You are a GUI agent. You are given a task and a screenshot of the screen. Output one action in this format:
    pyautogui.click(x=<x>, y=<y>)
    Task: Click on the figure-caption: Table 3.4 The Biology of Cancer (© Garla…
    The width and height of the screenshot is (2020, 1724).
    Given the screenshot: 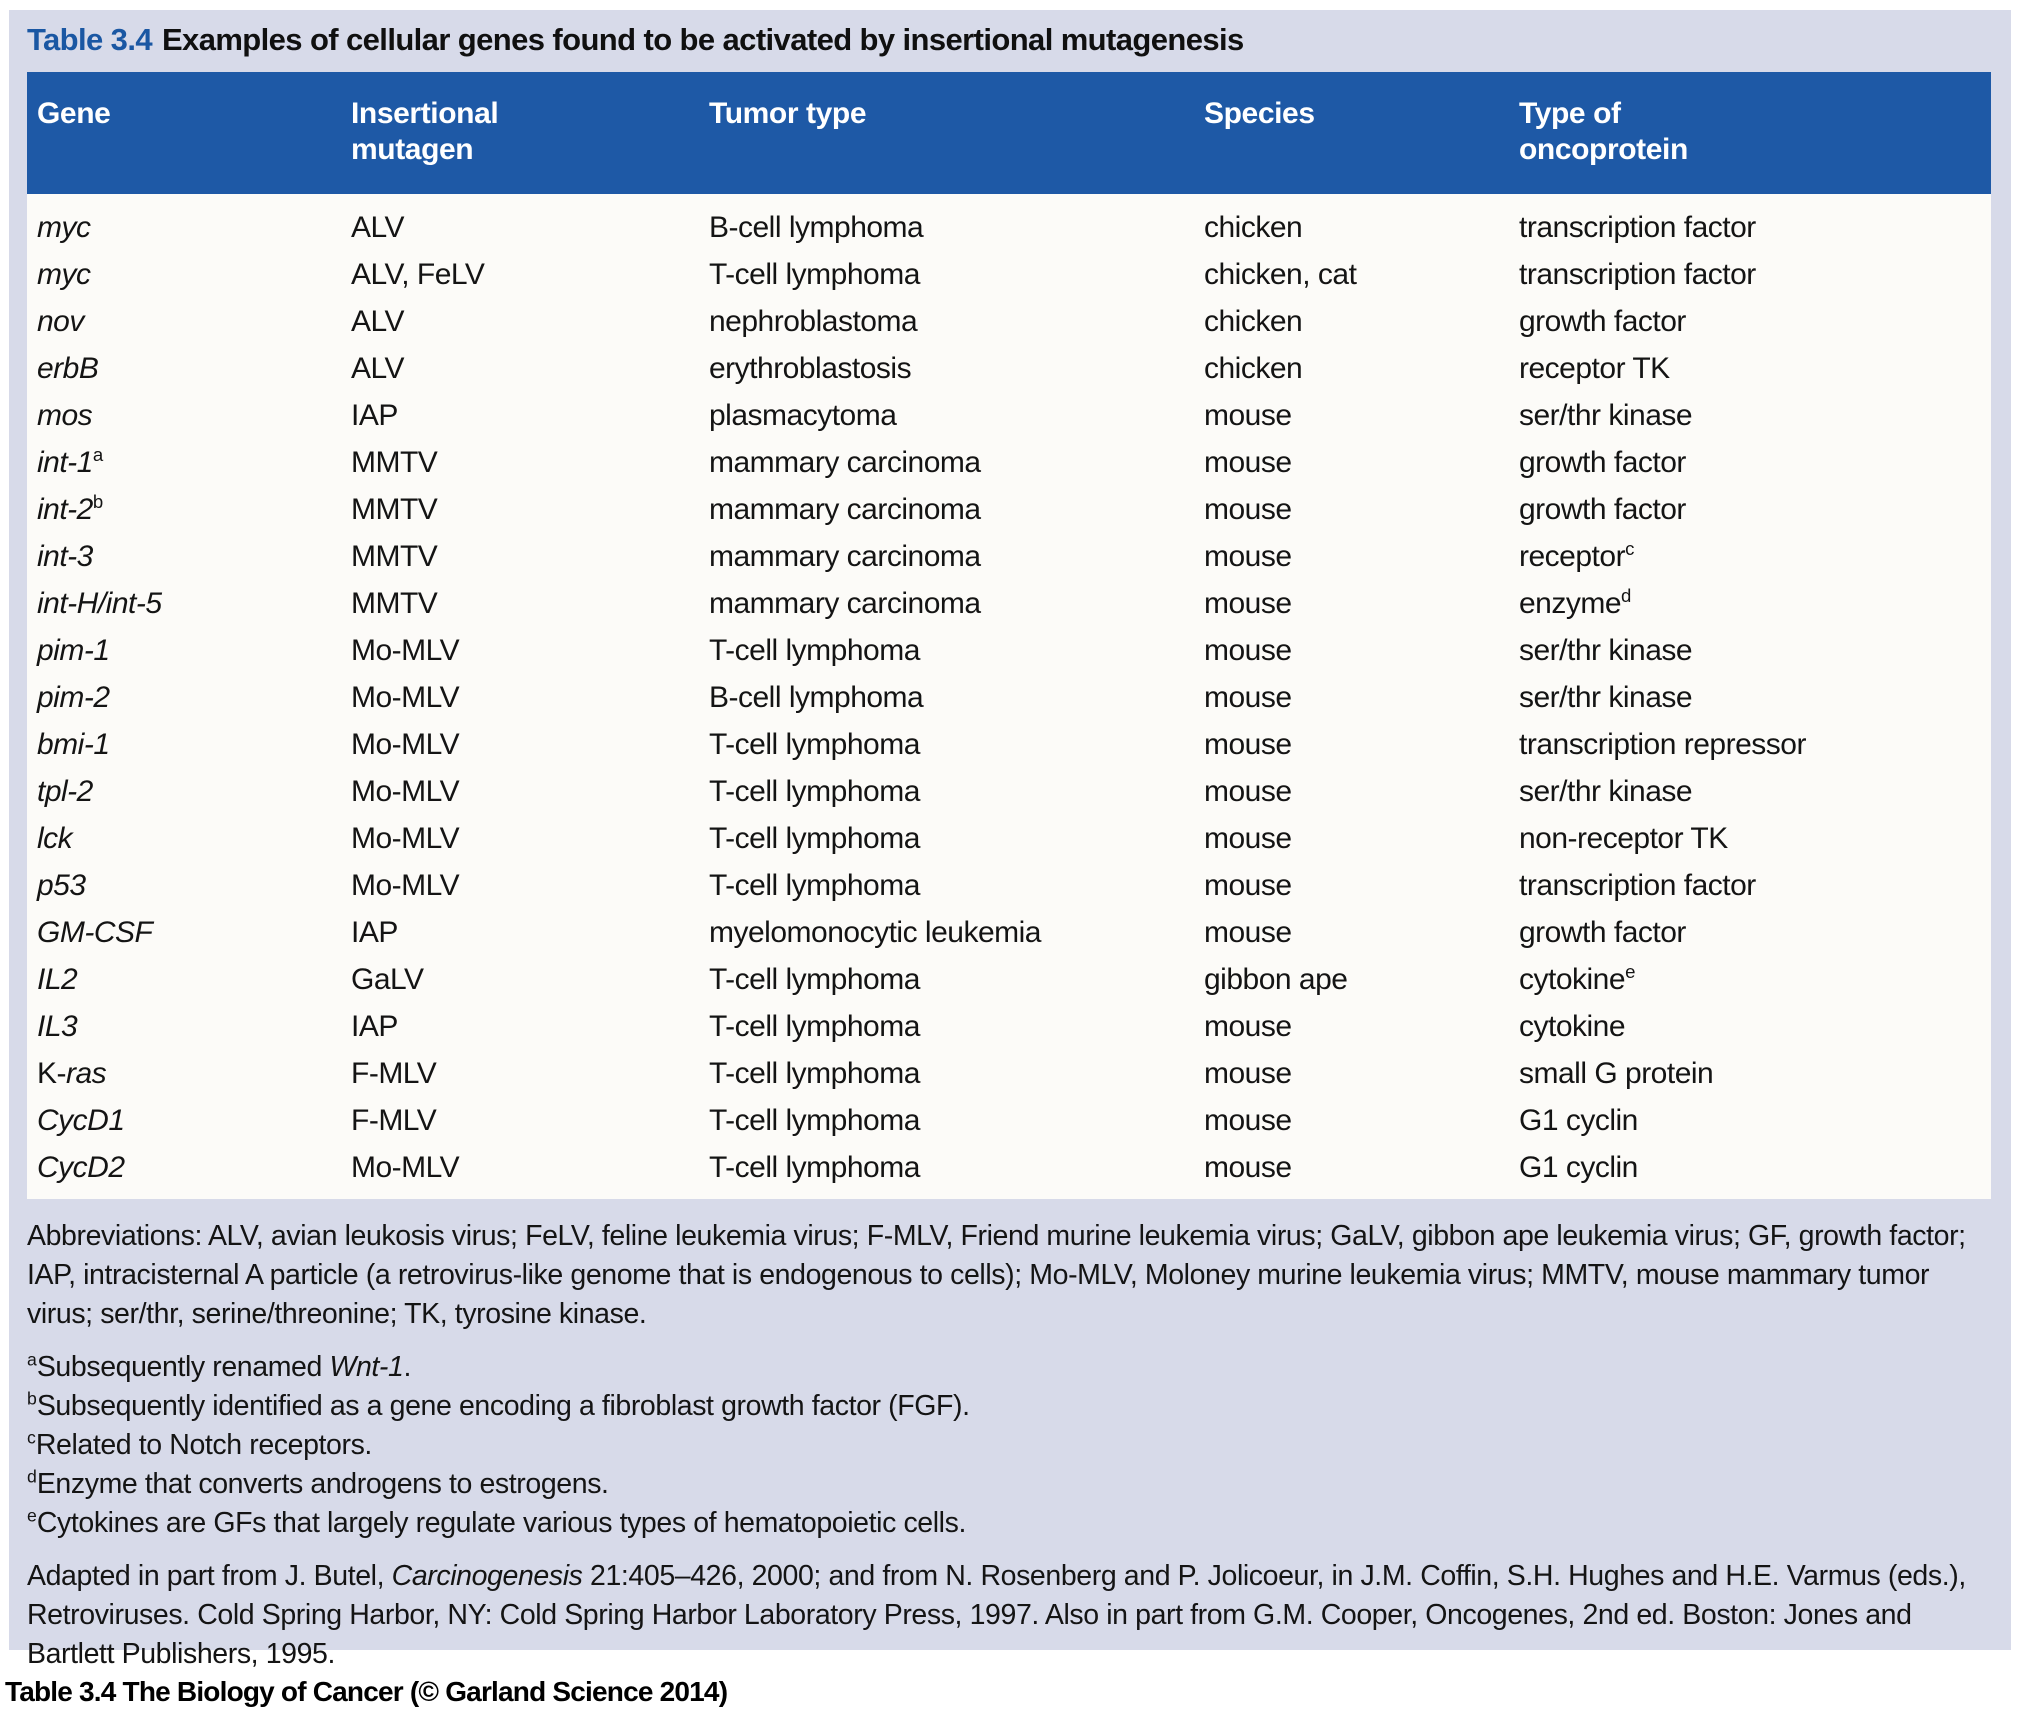 What is the action you would take?
    pyautogui.click(x=366, y=1691)
    